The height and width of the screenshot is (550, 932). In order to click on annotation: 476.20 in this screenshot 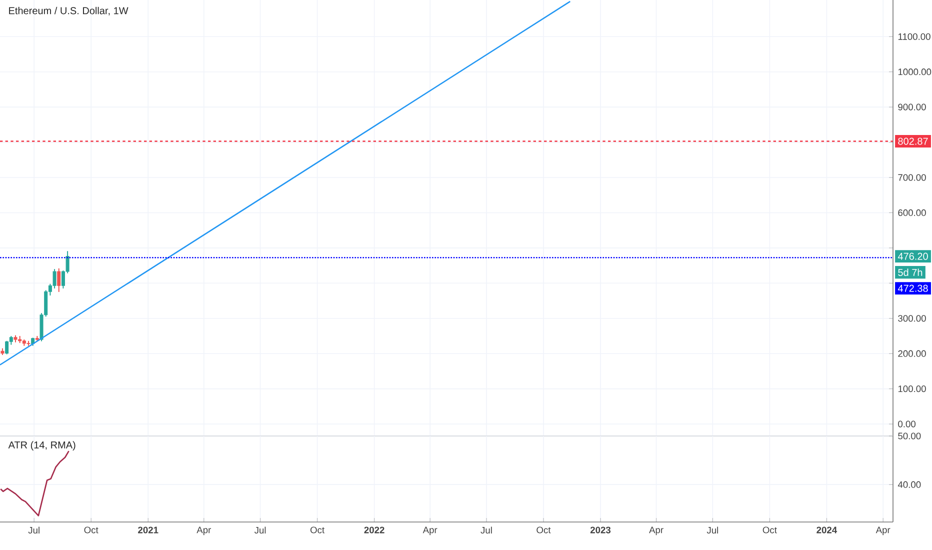, I will do `click(913, 256)`.